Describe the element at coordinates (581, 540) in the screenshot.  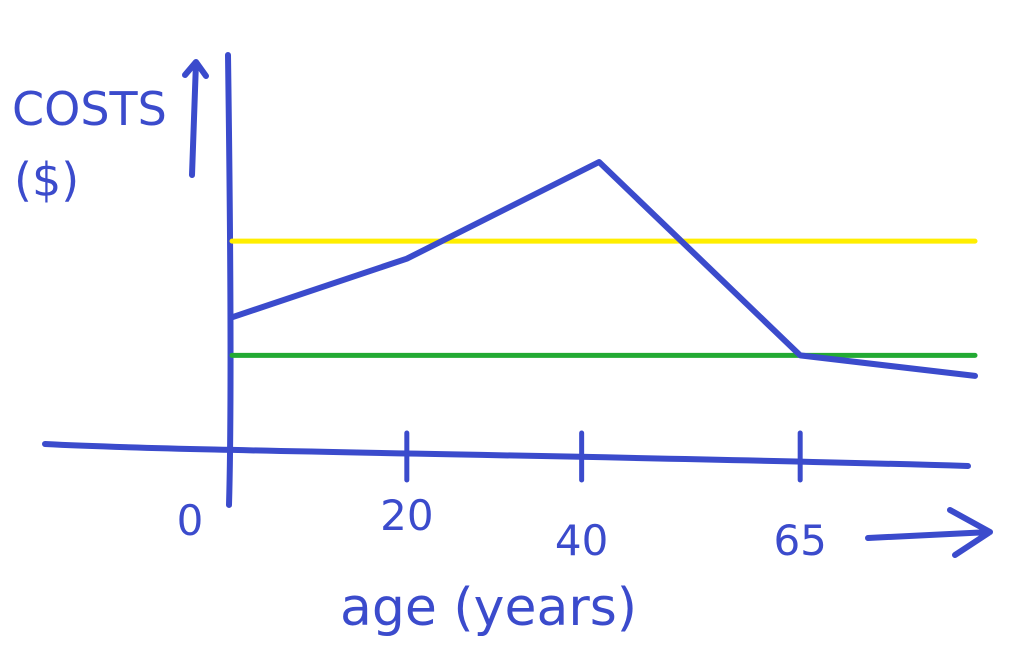
I see `x-tick-label-40: 40` at that location.